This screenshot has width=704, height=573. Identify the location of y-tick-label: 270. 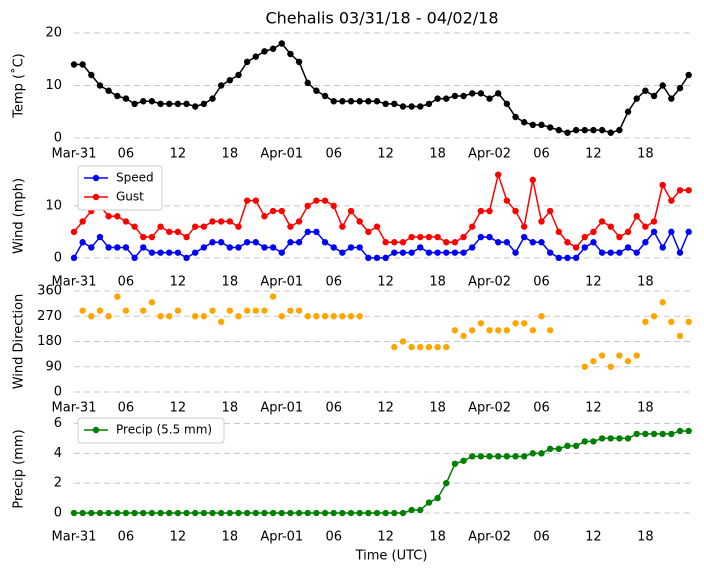
(49, 316).